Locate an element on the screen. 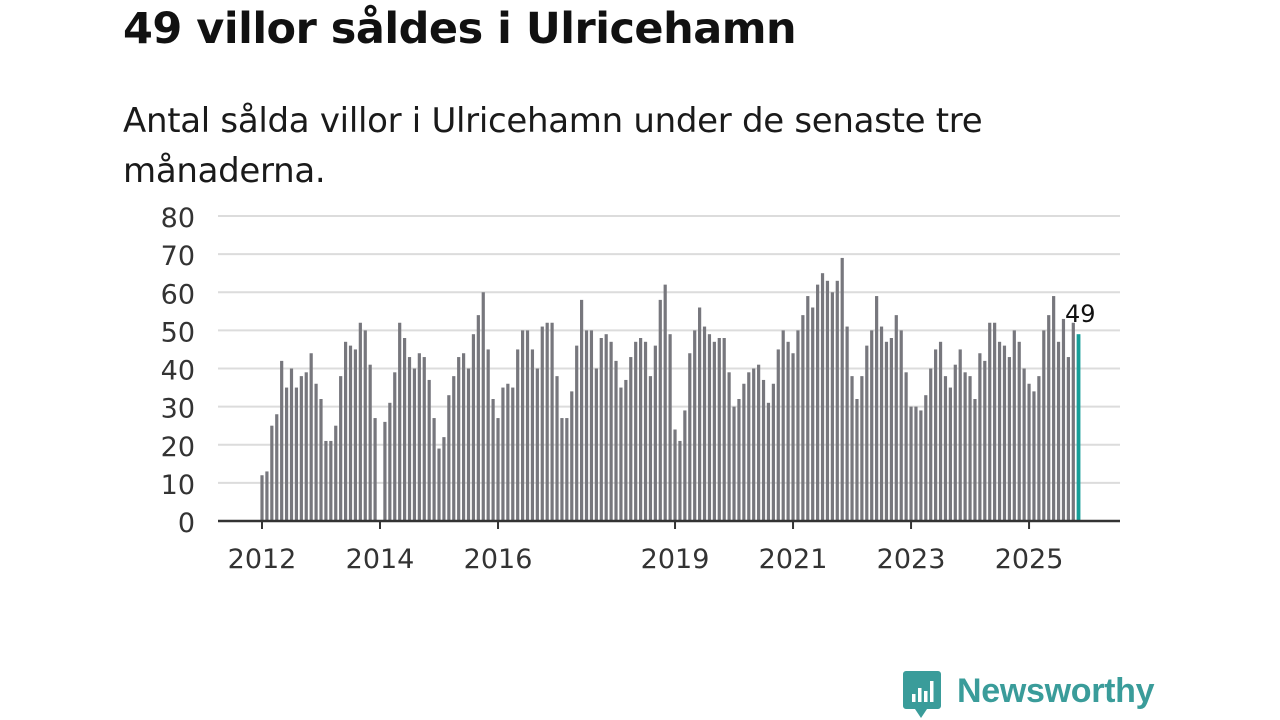 The height and width of the screenshot is (720, 1280). newsworthy-logo-icon is located at coordinates (922, 694).